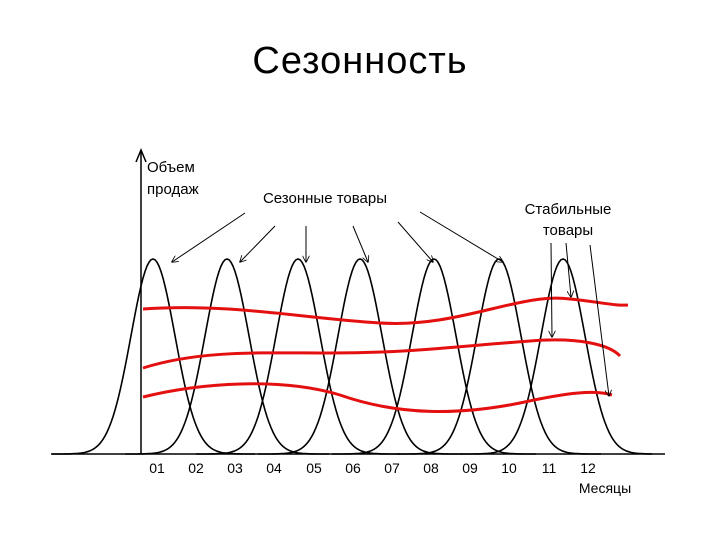  I want to click on y-axis-arrowhead, so click(141, 155).